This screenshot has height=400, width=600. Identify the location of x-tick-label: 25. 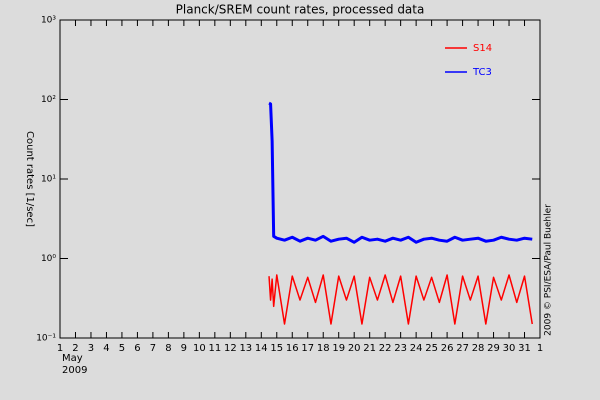
(431, 348).